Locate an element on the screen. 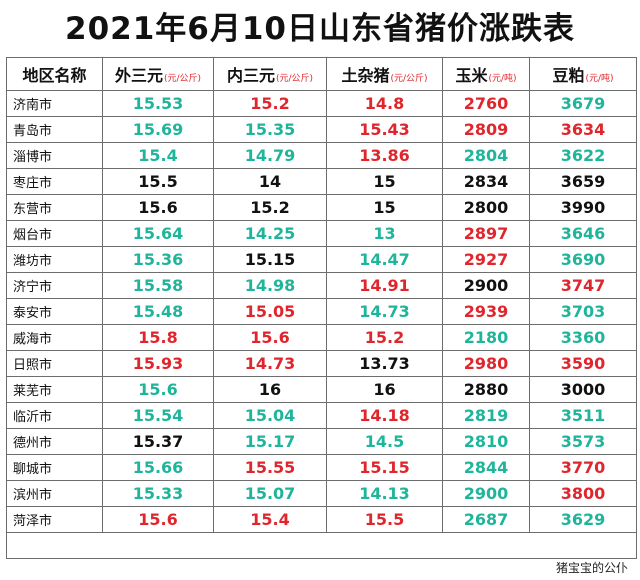 This screenshot has height=580, width=640. soy-price-cell: 3646 is located at coordinates (583, 233).